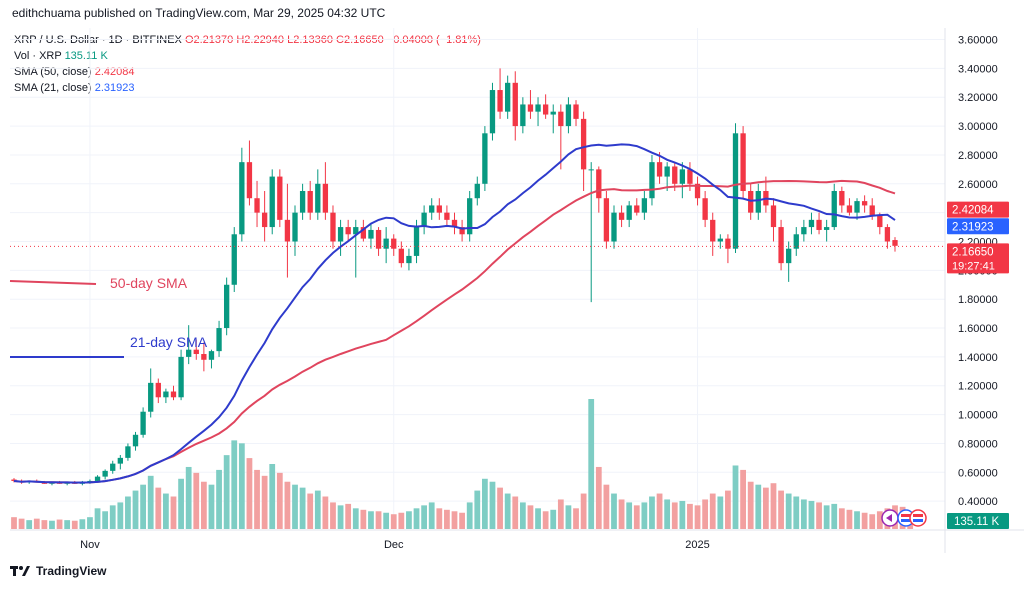 Image resolution: width=1024 pixels, height=589 pixels. I want to click on legend-sma50-row: SMA (50, close) 2.42084, so click(247, 72).